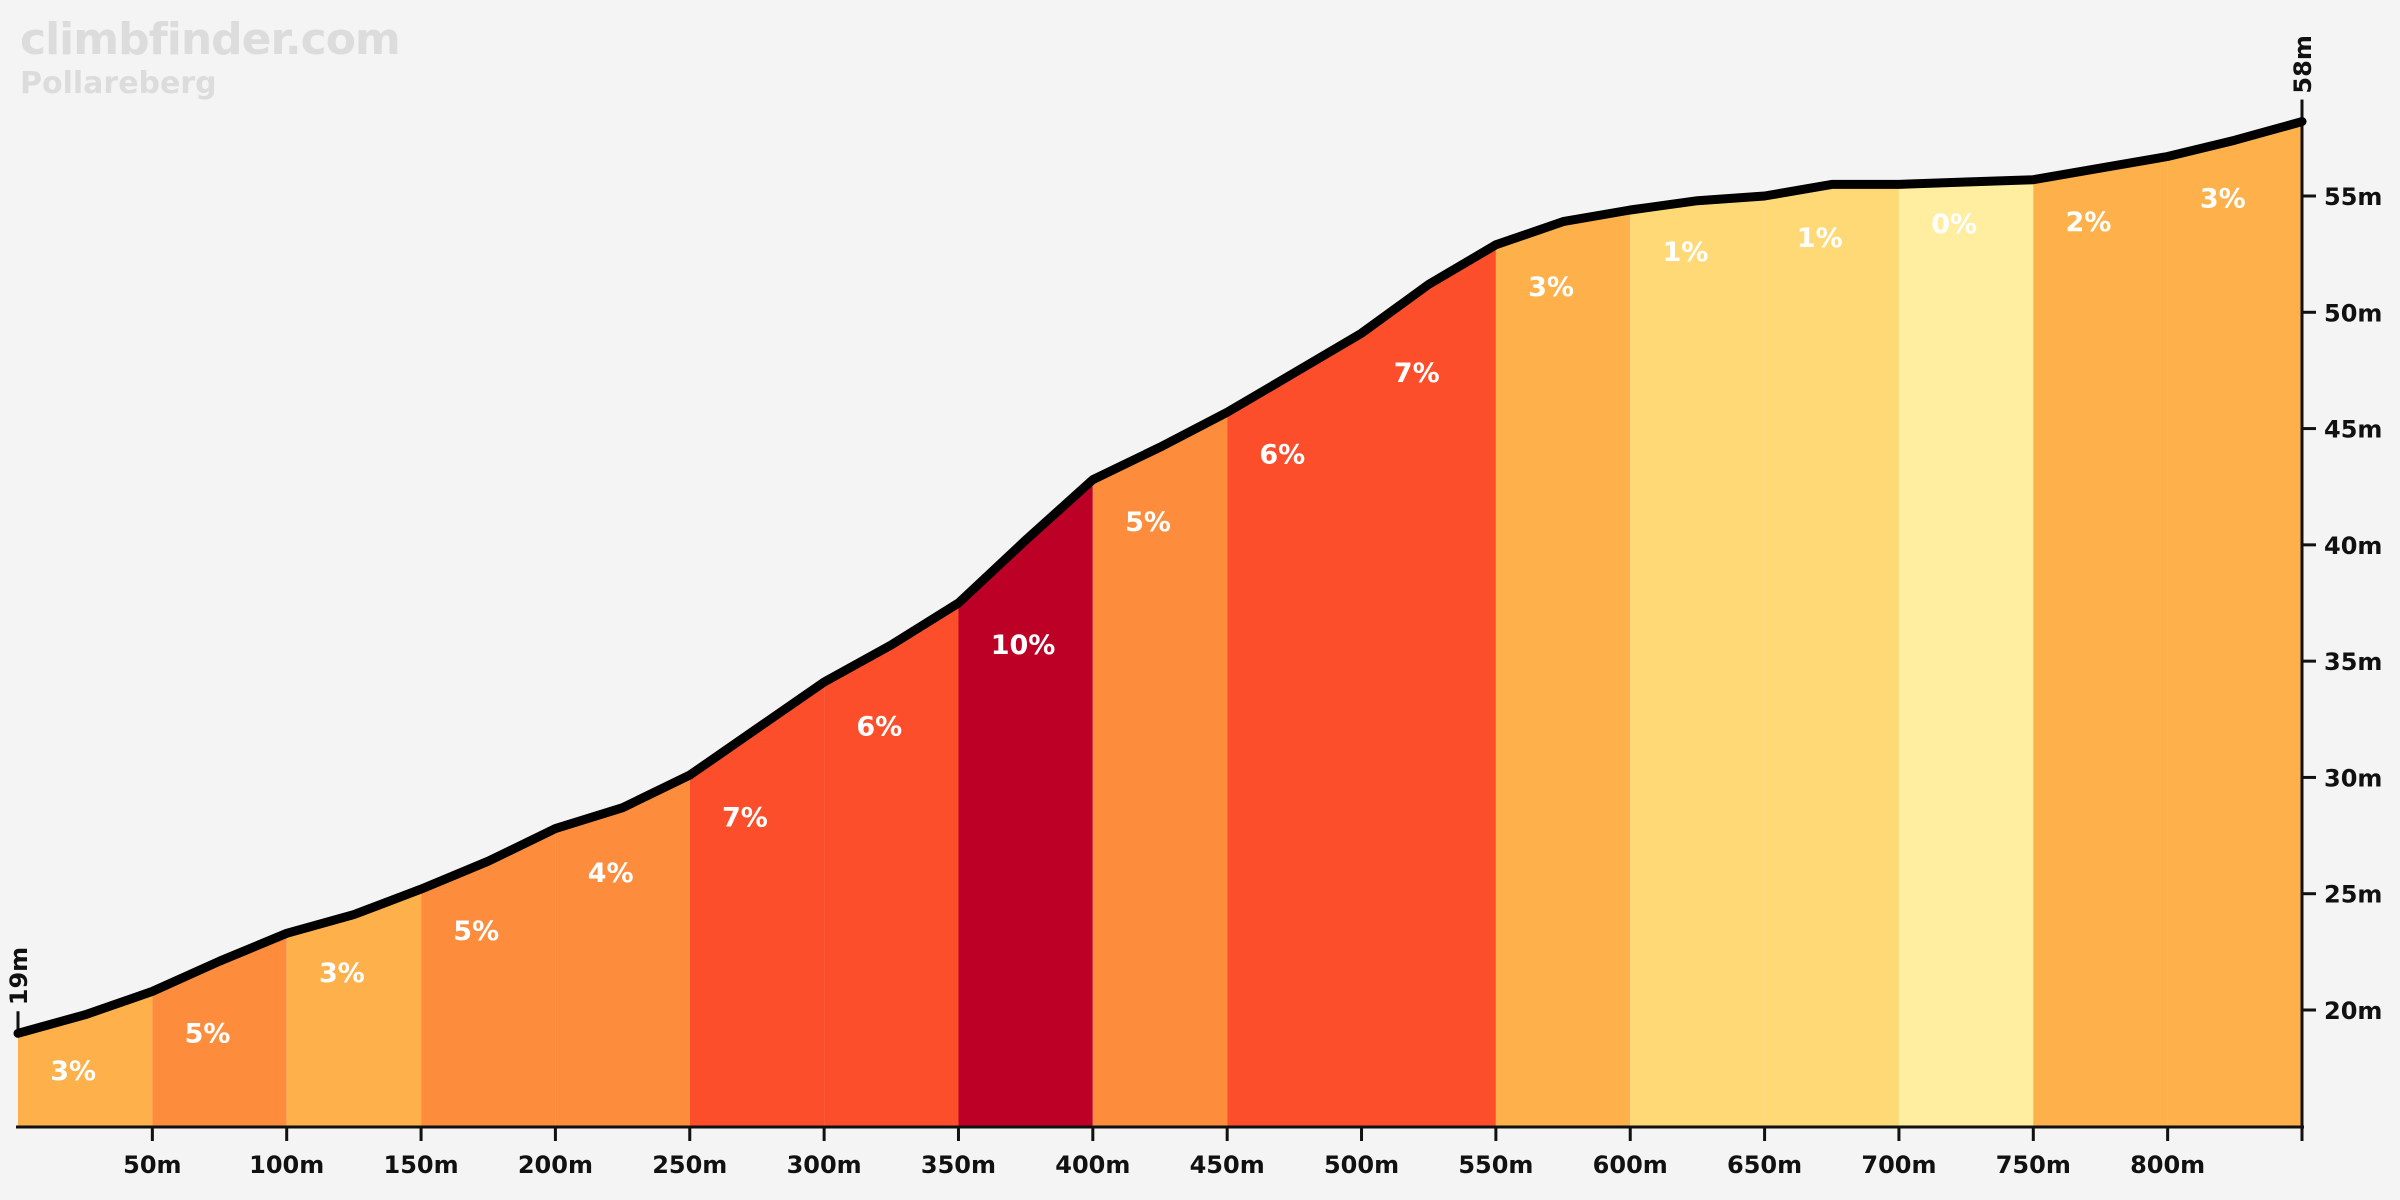  I want to click on x-tick-label-0: 50m, so click(152, 1165).